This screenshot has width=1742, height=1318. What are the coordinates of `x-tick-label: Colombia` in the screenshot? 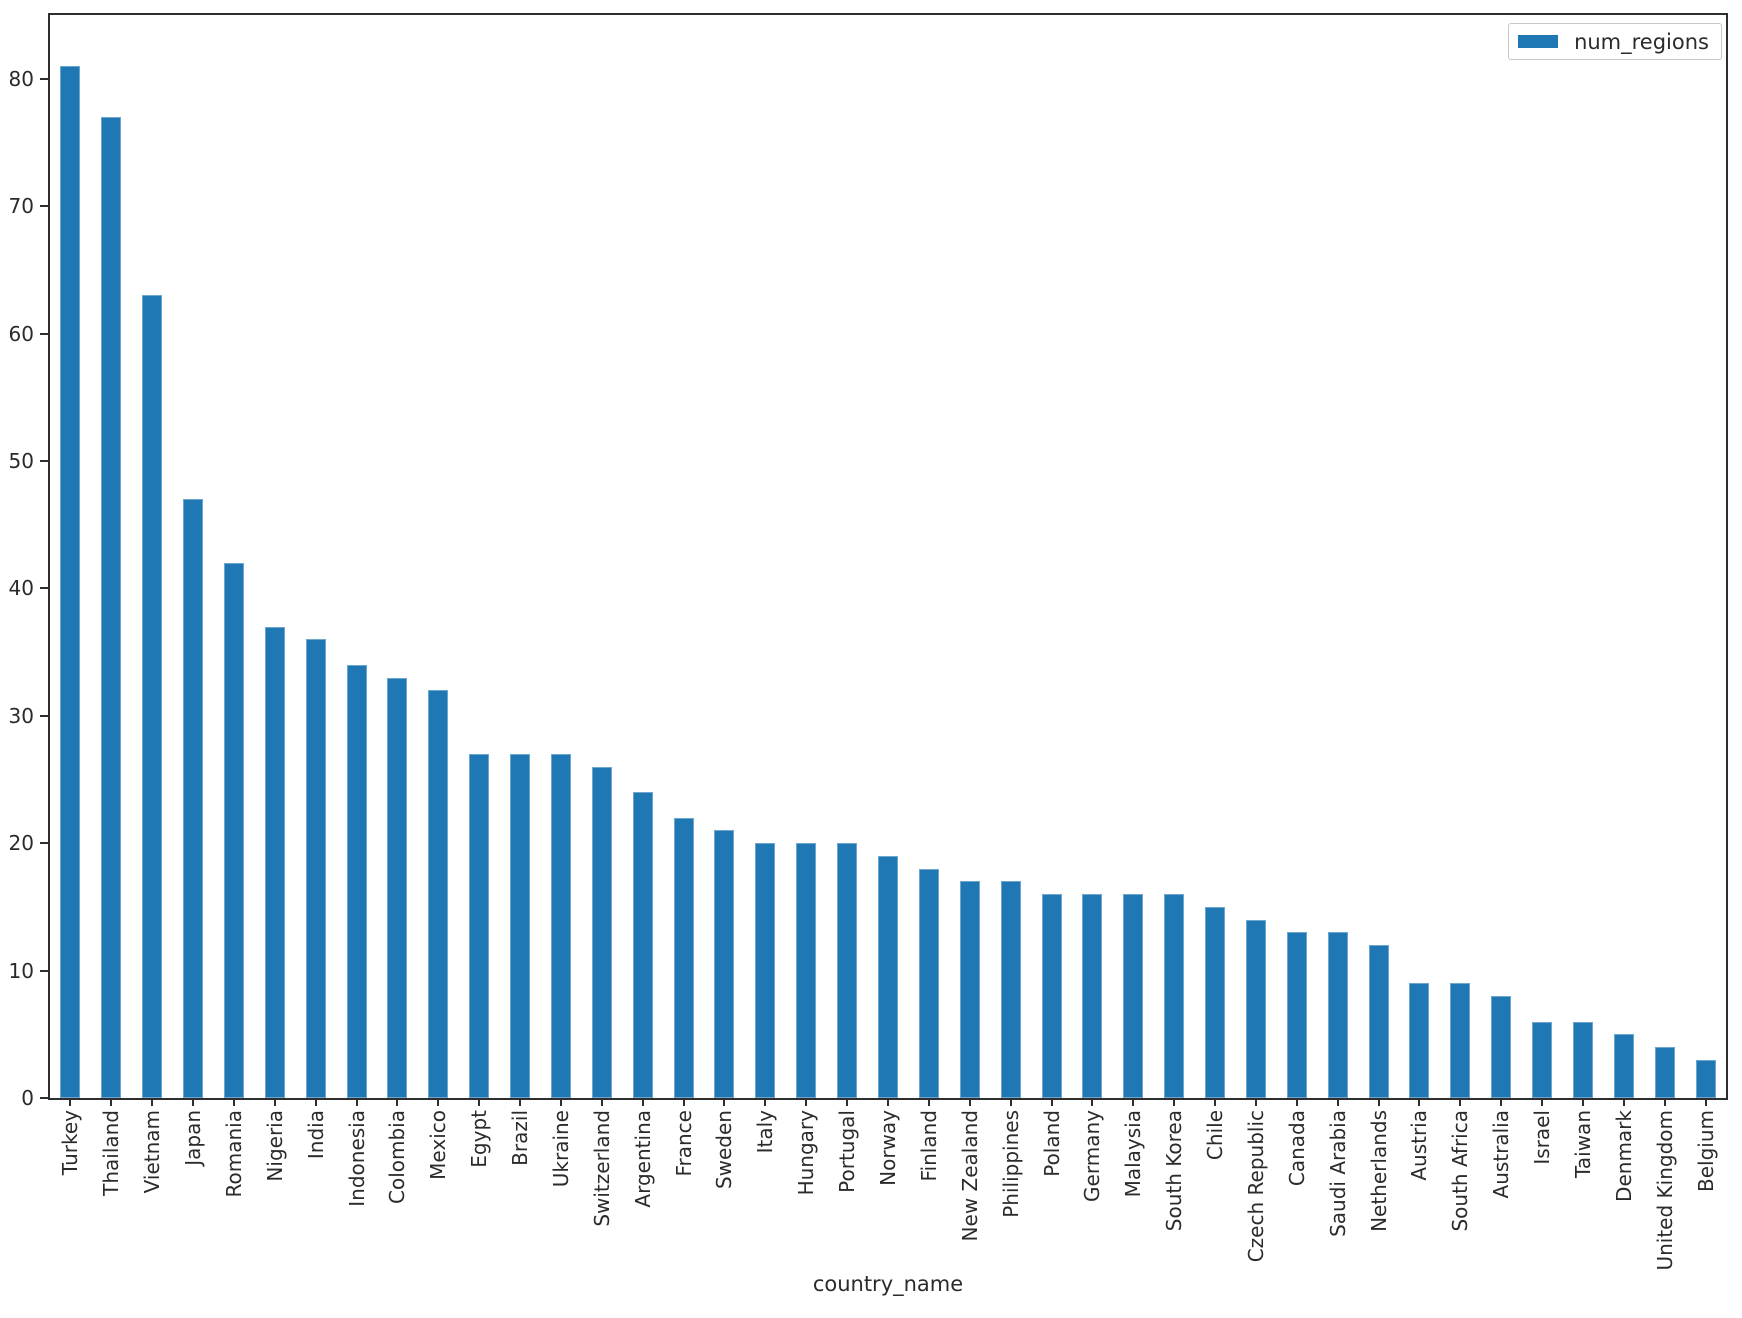 It's located at (397, 1157).